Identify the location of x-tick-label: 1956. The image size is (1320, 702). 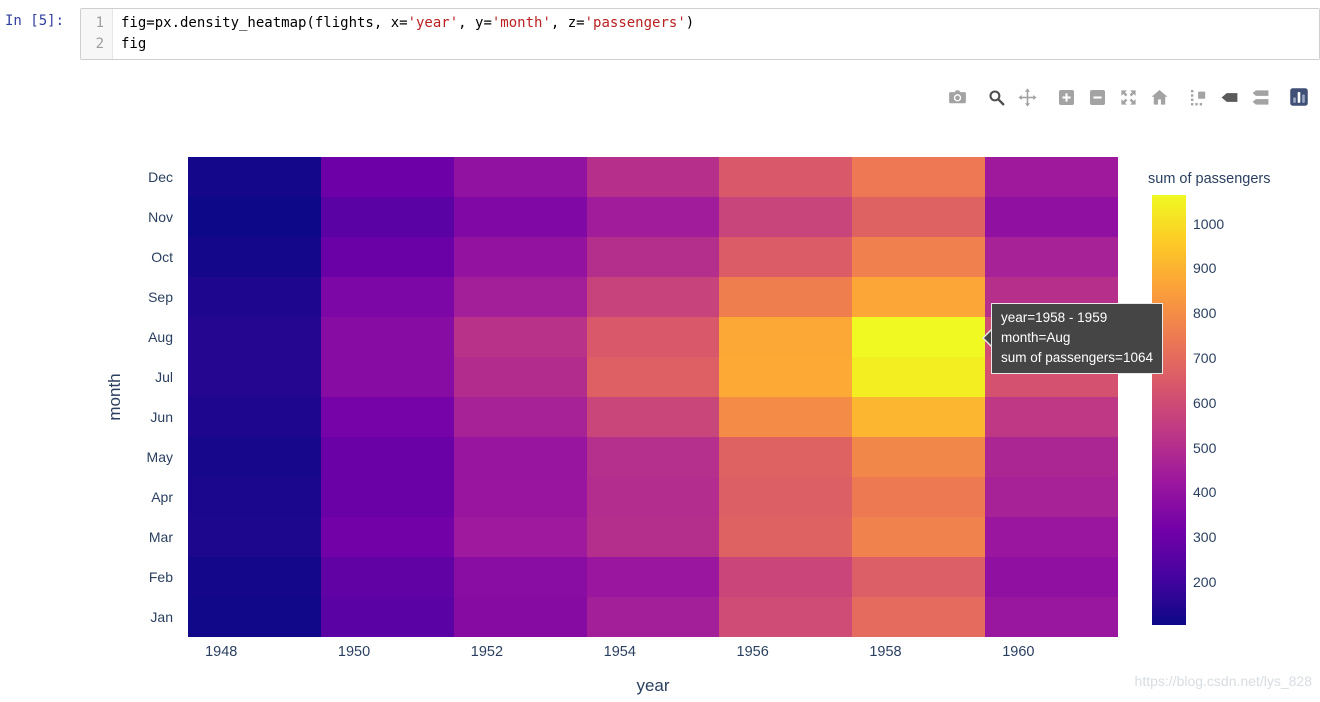
(752, 652).